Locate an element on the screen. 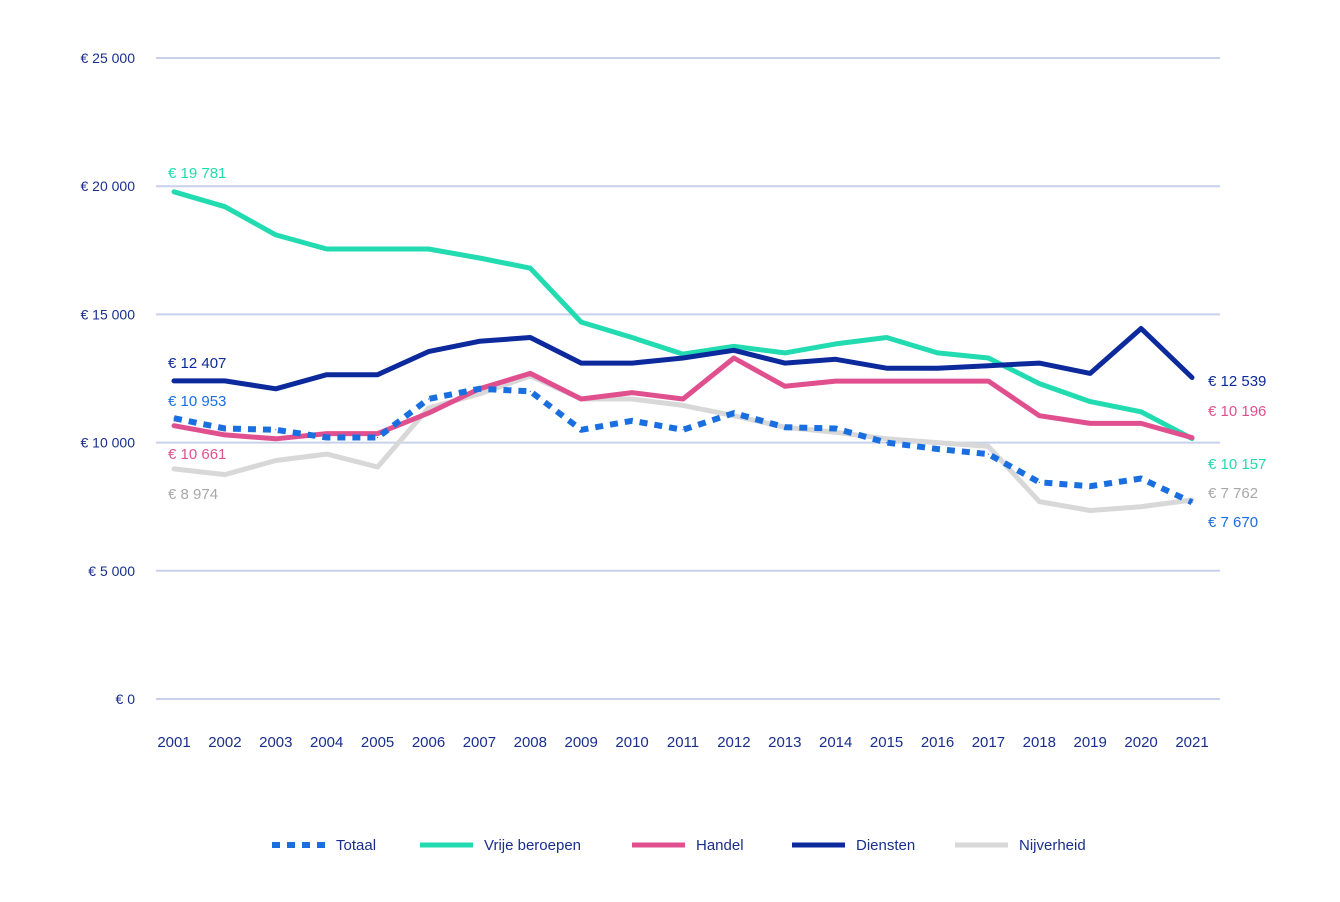 The height and width of the screenshot is (902, 1340). x-tick-label: 2021 is located at coordinates (1191, 742).